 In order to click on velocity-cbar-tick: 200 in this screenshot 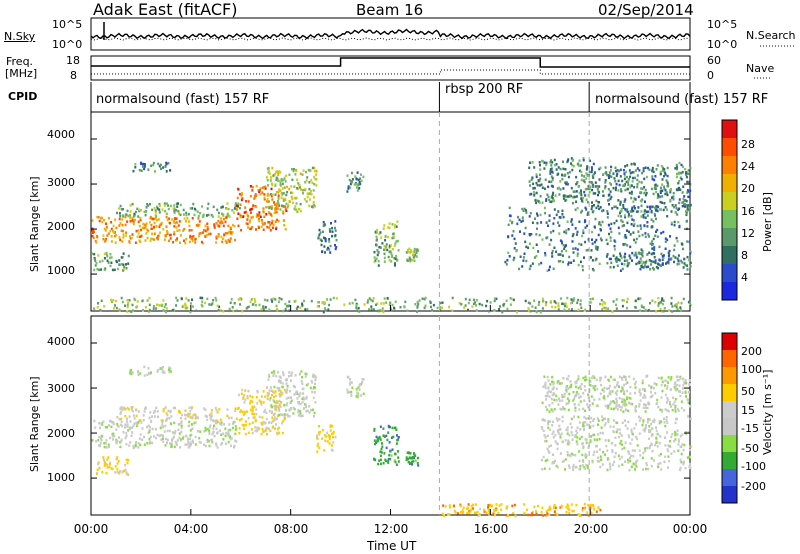, I will do `click(751, 351)`.